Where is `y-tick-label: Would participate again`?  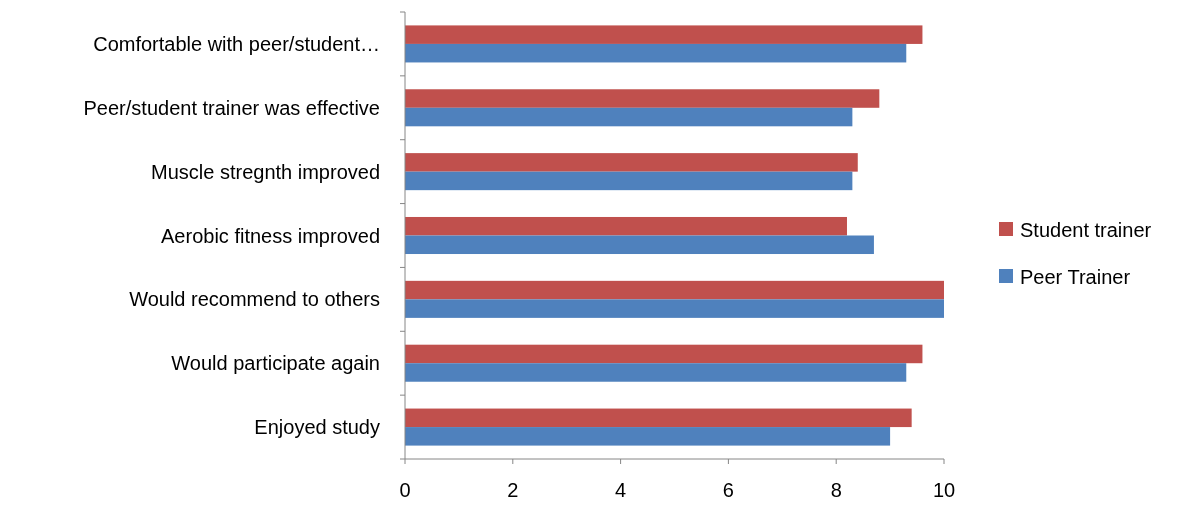
y-tick-label: Would participate again is located at coordinates (275, 363).